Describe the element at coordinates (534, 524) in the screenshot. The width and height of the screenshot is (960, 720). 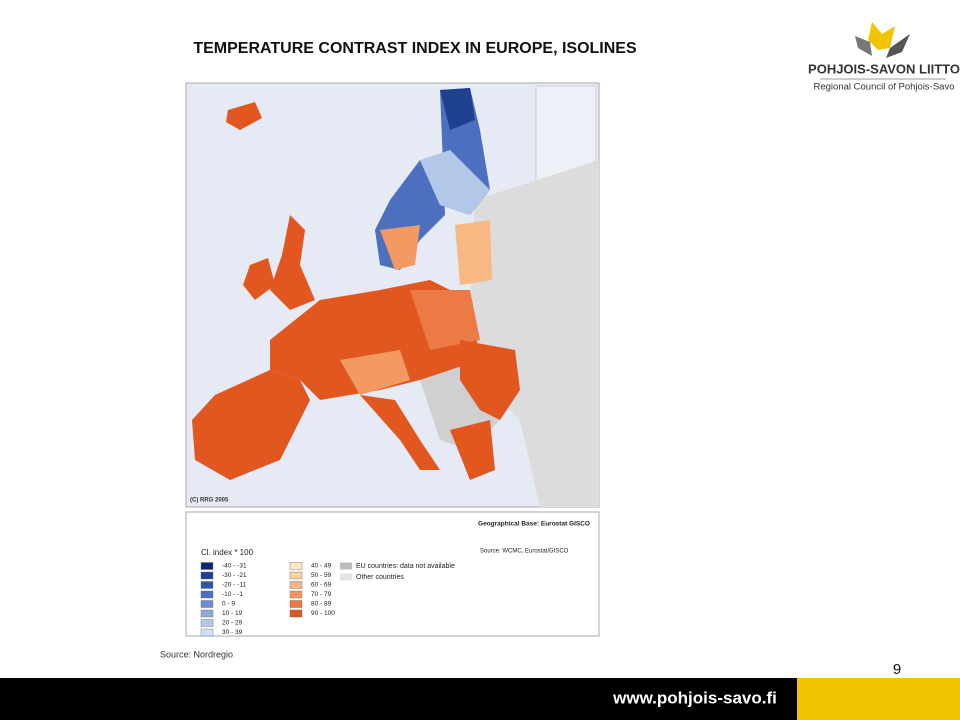
I see `geo-base: Geographical Base: Eurostat GISCO` at that location.